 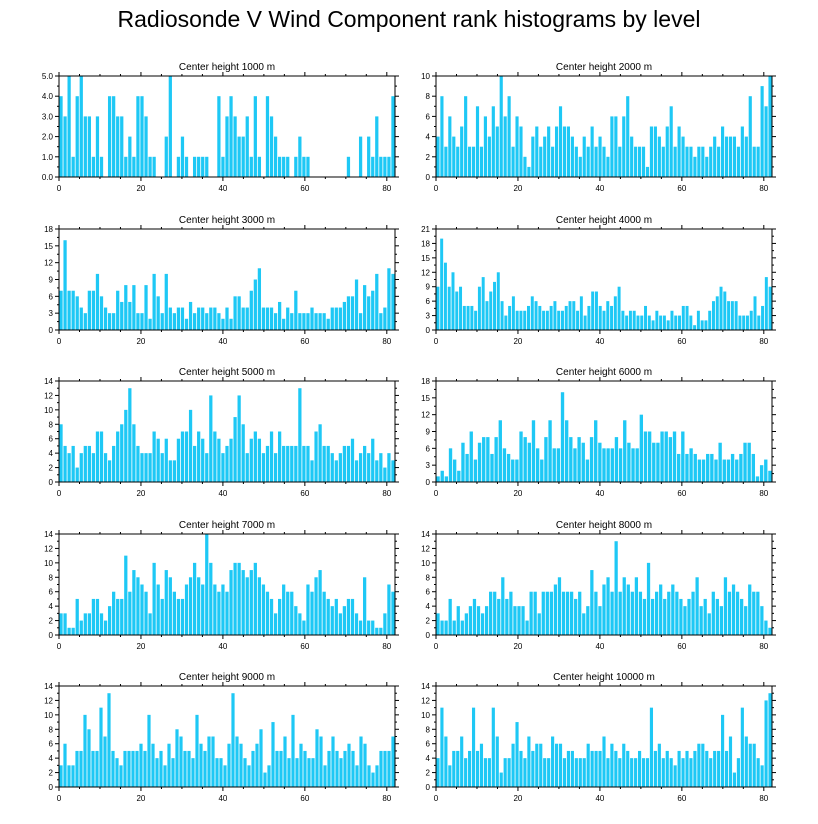 What do you see at coordinates (425, 686) in the screenshot?
I see `panel-10-ytick-label: 14` at bounding box center [425, 686].